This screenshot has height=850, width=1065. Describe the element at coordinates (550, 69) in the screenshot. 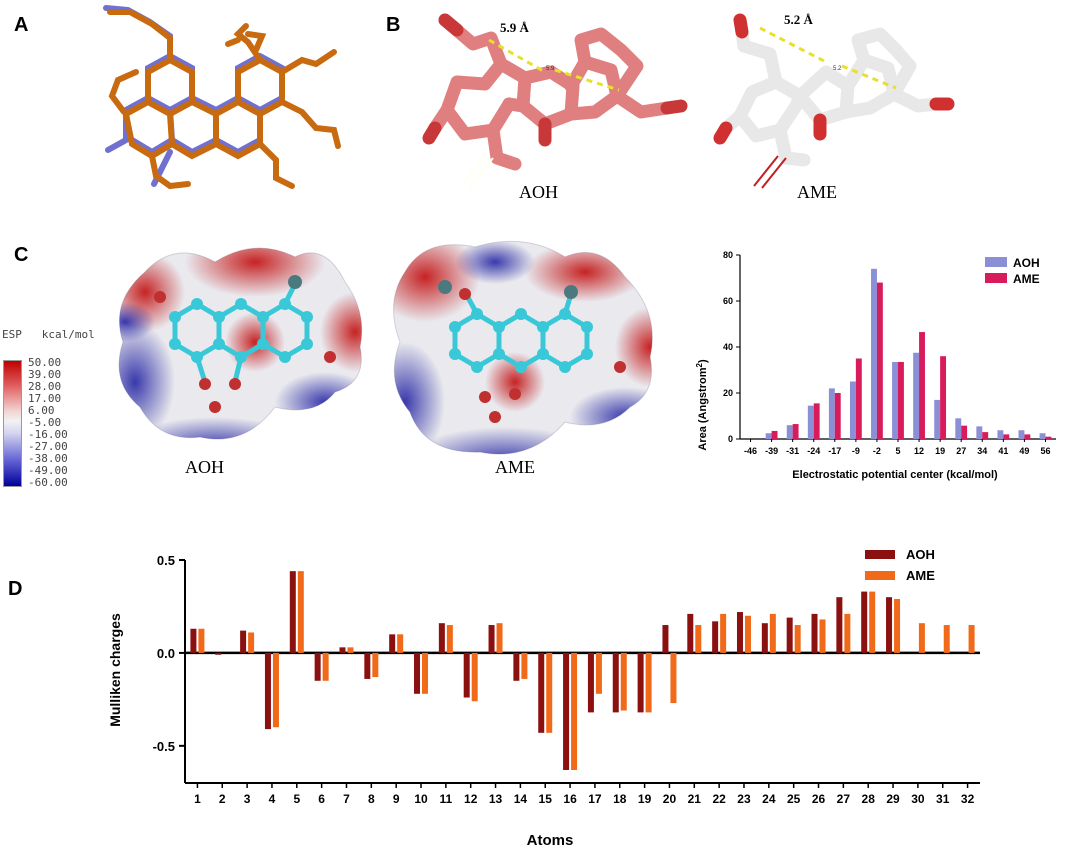

I see `aoh-small-distance-label: 5.9` at that location.